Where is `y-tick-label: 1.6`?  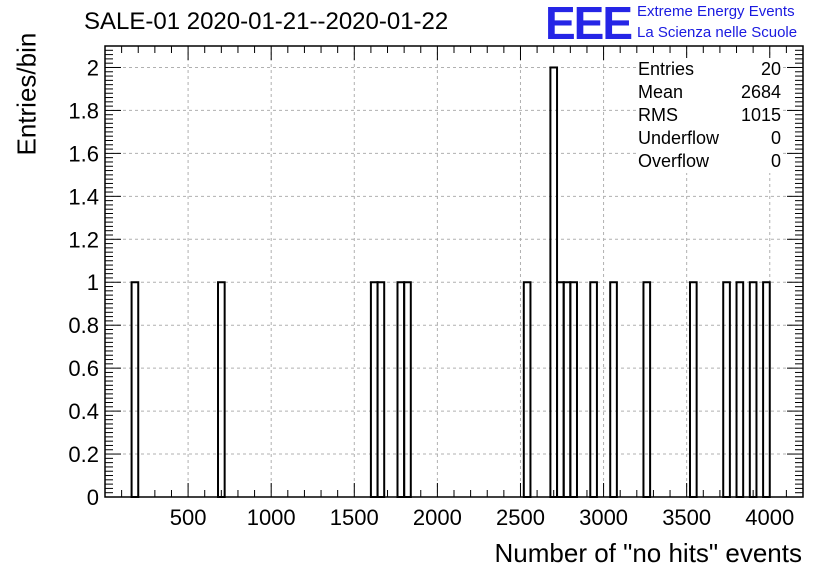 y-tick-label: 1.6 is located at coordinates (83, 153).